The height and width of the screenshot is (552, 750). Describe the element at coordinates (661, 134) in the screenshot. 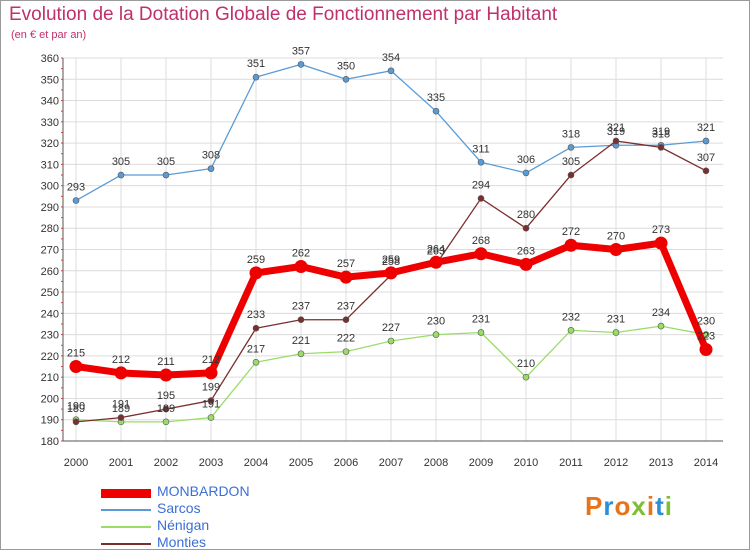

I see `data-label: 318` at that location.